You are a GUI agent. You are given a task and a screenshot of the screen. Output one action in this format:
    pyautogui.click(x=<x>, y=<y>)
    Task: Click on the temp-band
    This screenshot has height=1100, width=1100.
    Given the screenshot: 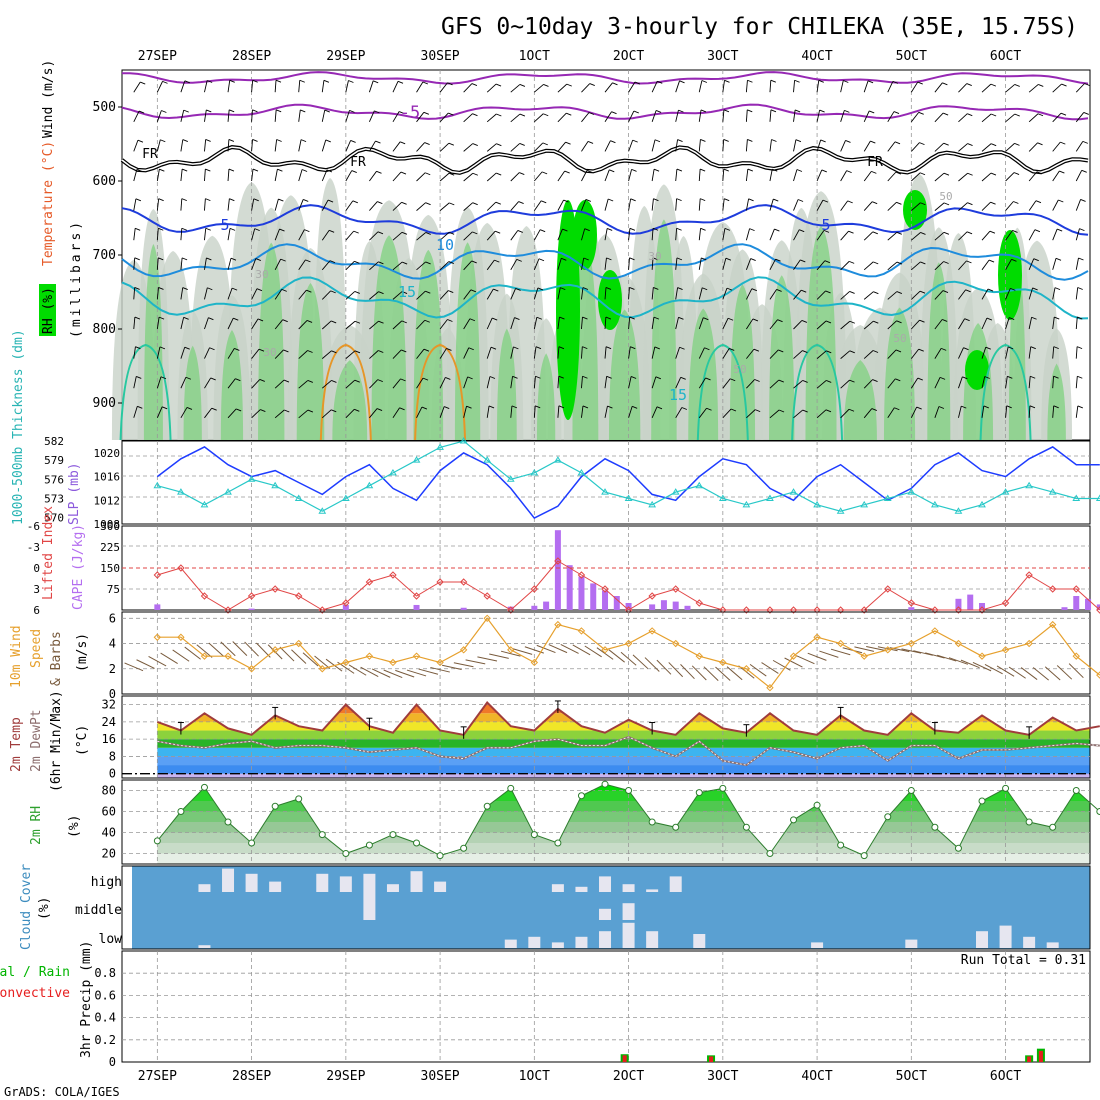 What is the action you would take?
    pyautogui.click(x=623, y=709)
    